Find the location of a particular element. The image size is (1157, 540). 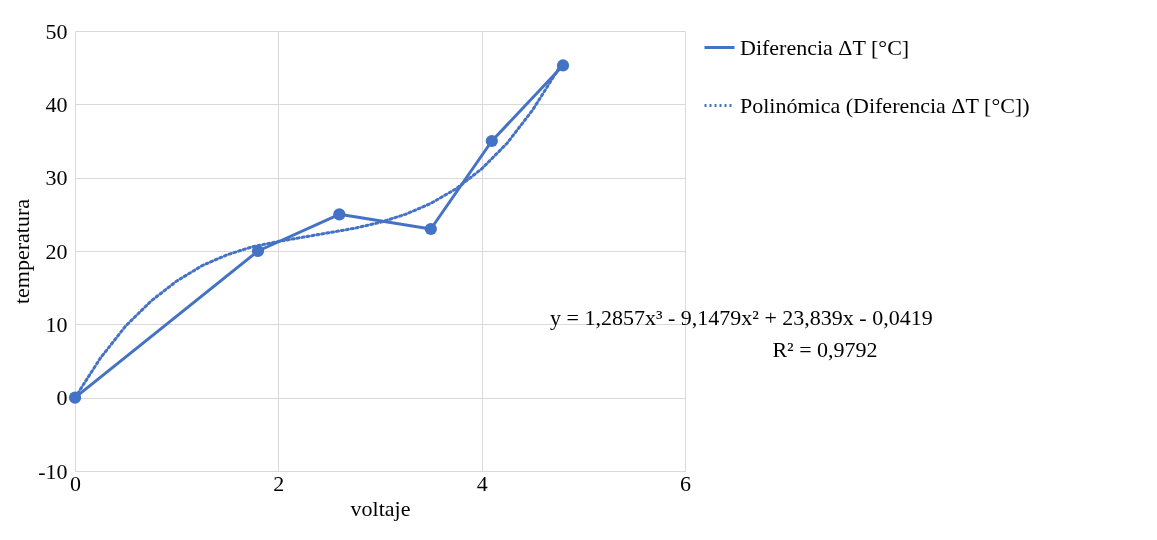

legend-label: Diferencia ΔT [°C] is located at coordinates (825, 47).